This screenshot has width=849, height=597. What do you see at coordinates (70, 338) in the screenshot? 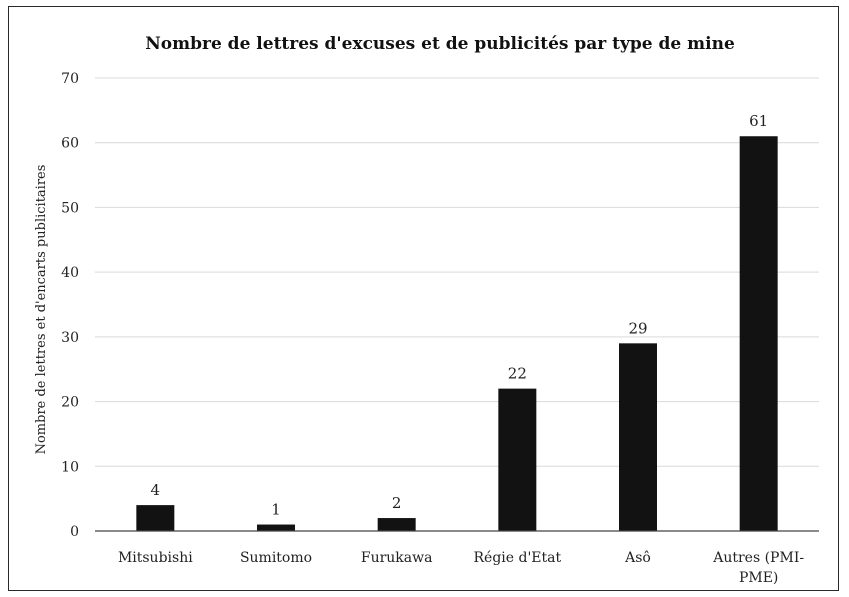
I see `y-tick-label: 30` at bounding box center [70, 338].